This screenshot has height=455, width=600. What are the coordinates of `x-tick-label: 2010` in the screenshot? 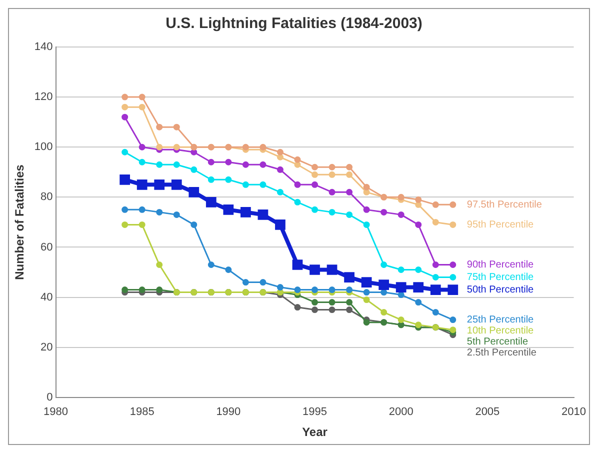 It's located at (574, 412).